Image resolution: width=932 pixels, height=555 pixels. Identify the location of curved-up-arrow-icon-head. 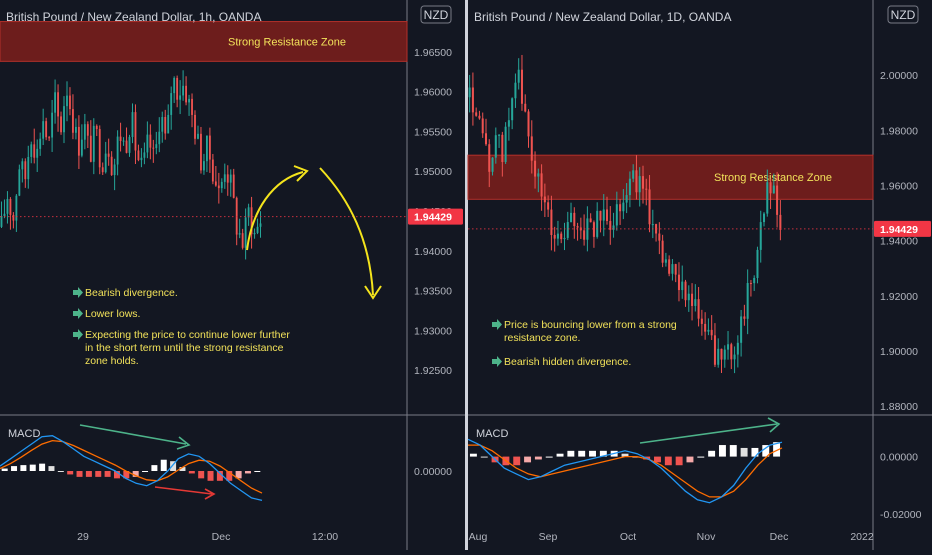
(301, 173).